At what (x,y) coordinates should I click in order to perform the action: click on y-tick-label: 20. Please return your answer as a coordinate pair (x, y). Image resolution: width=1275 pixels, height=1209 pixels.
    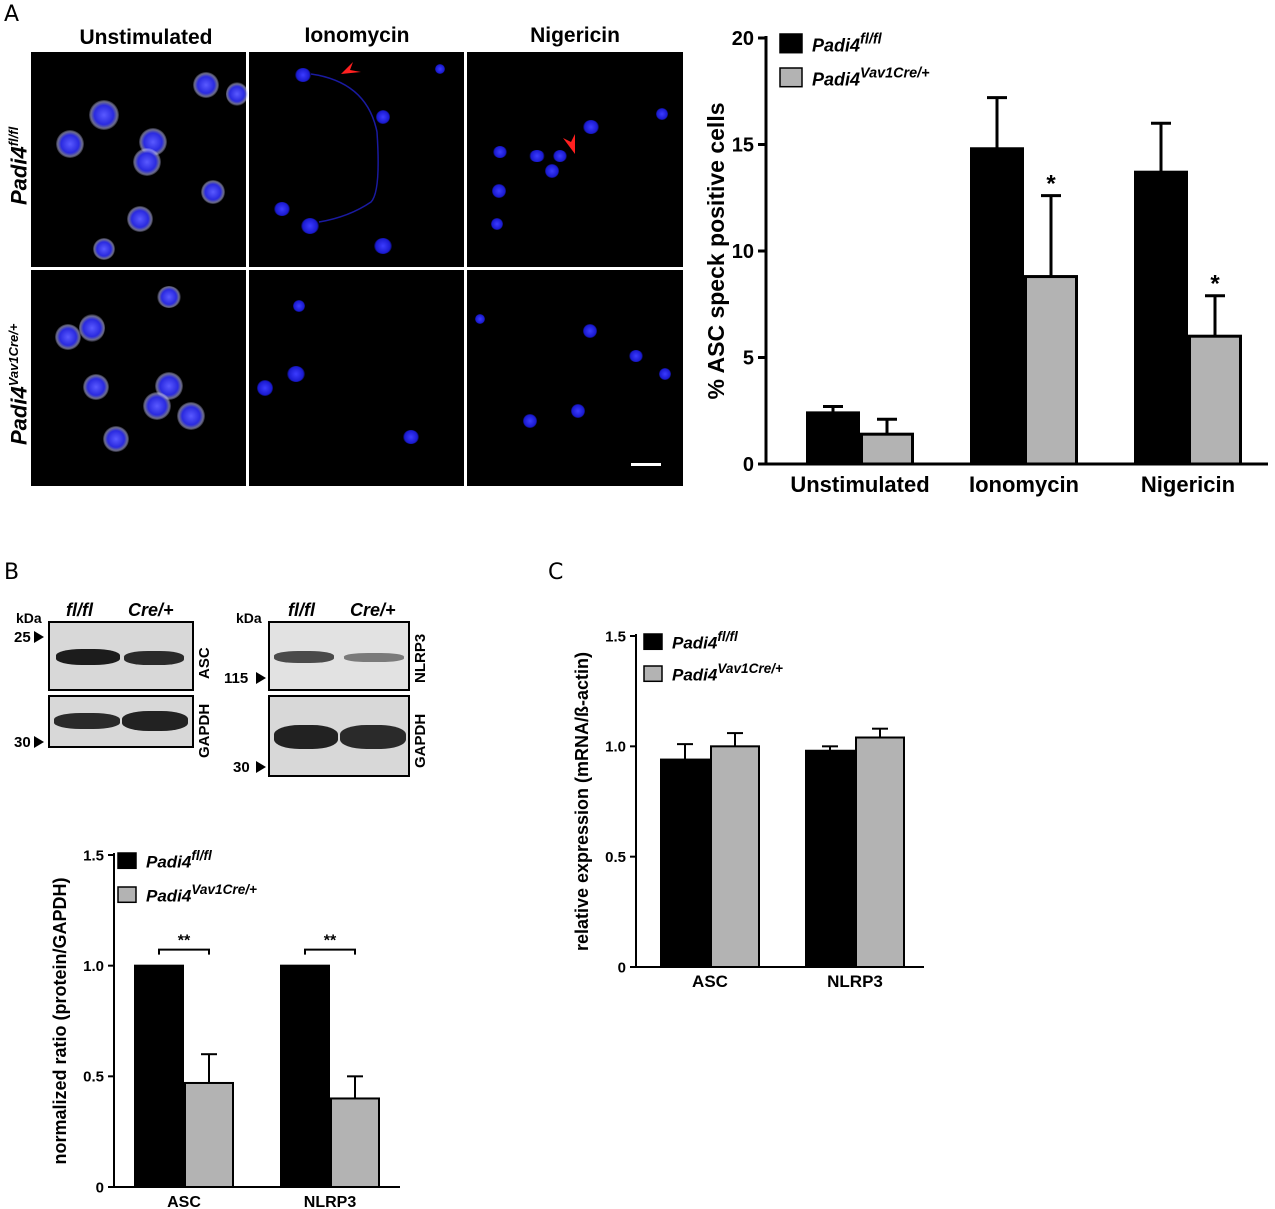
    Looking at the image, I should click on (743, 39).